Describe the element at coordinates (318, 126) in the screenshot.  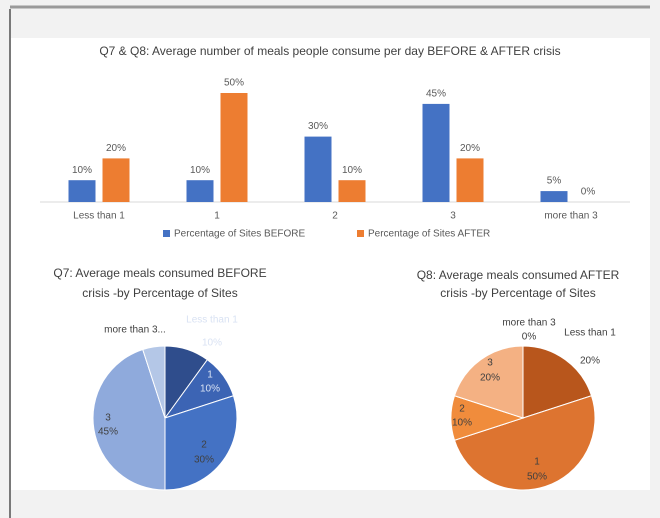
I see `data-label: 30%` at that location.